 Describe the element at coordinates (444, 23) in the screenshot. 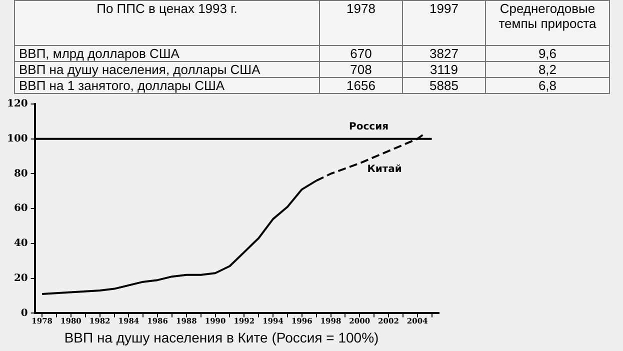

I see `text: 1997` at that location.